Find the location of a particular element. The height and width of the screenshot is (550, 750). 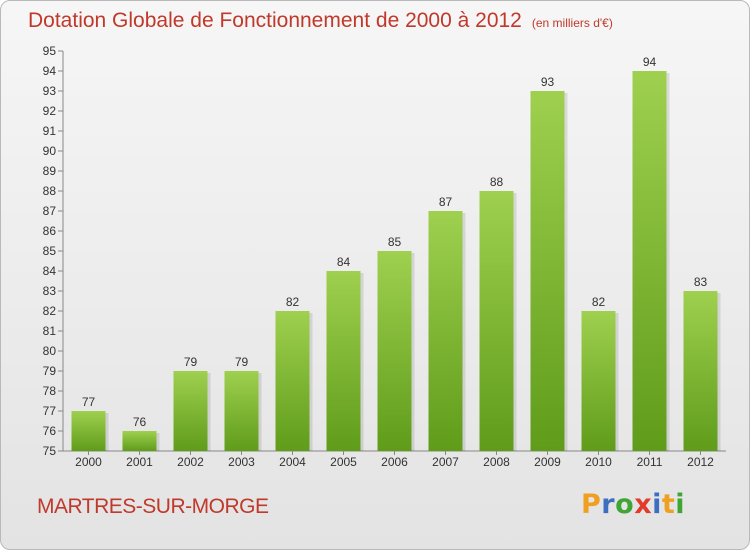

x-tick-label: 2000 is located at coordinates (88, 462).